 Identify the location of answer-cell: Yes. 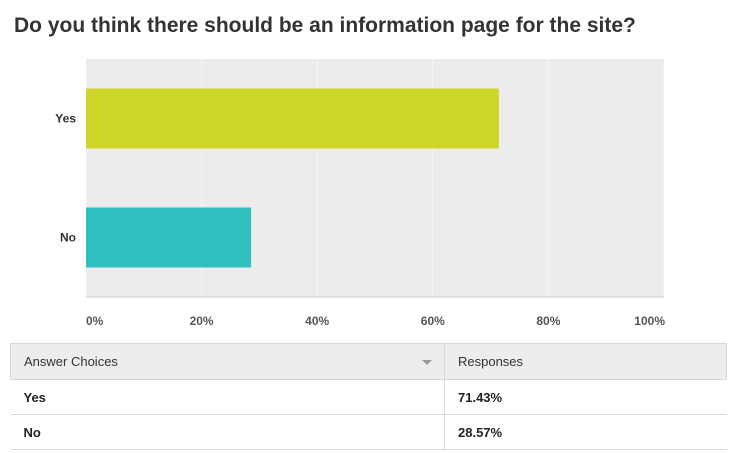
(227, 397).